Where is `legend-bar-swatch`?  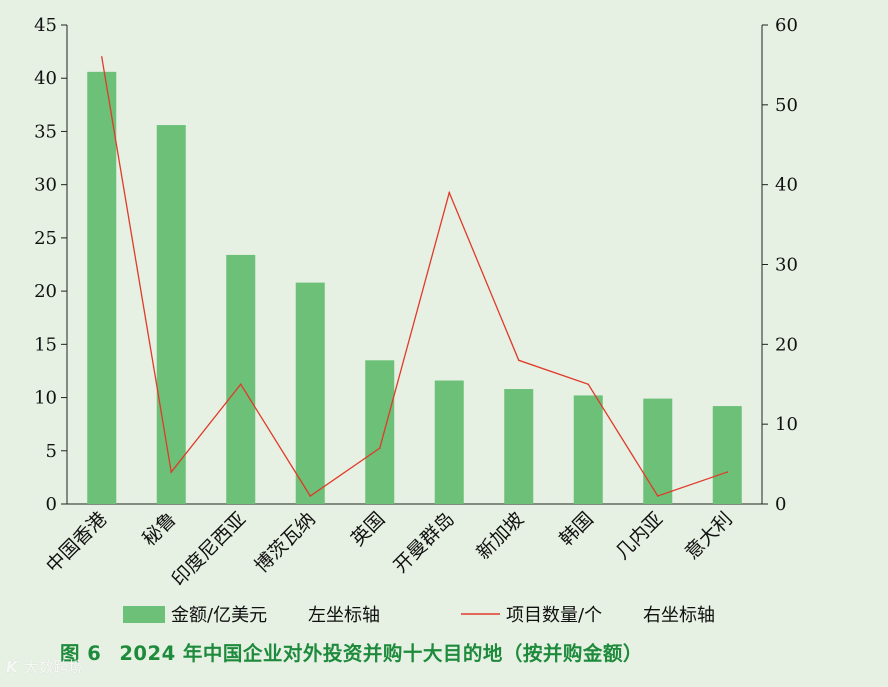
legend-bar-swatch is located at coordinates (144, 614).